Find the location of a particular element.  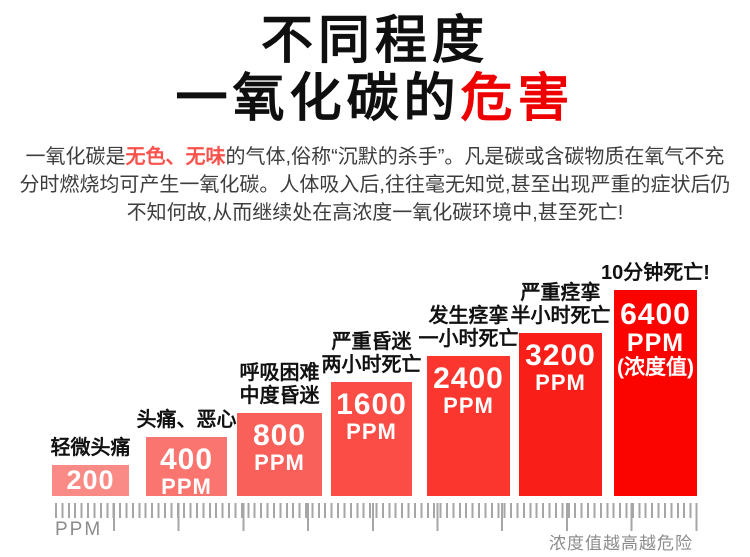

bar-group-800ppm: 呼吸困难 中度昏迷 800 PPM is located at coordinates (279, 429).